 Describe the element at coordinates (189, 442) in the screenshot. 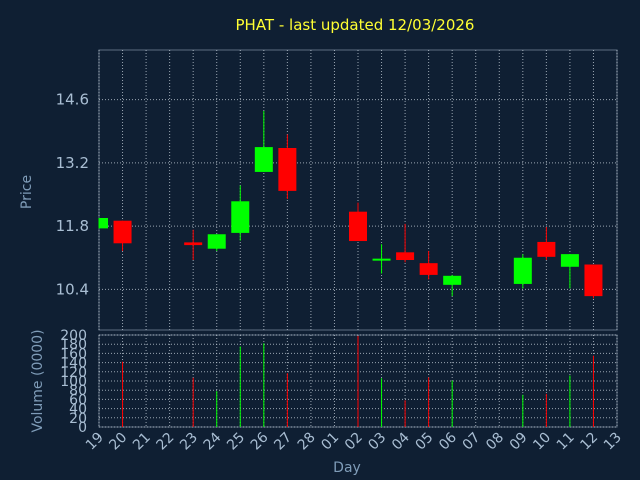

I see `x-tick-label: 23` at that location.